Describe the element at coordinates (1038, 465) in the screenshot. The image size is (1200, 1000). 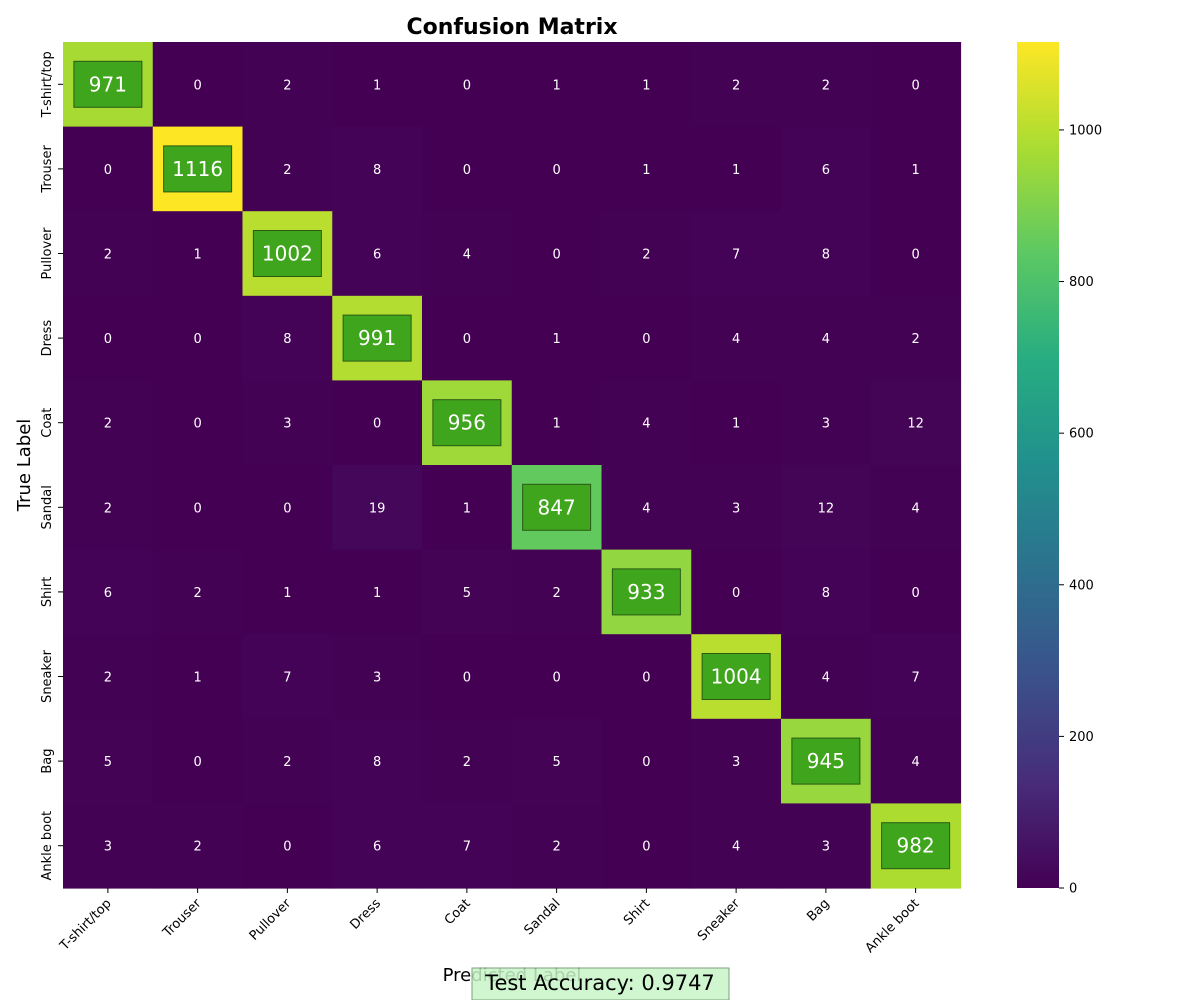
I see `colorbar` at that location.